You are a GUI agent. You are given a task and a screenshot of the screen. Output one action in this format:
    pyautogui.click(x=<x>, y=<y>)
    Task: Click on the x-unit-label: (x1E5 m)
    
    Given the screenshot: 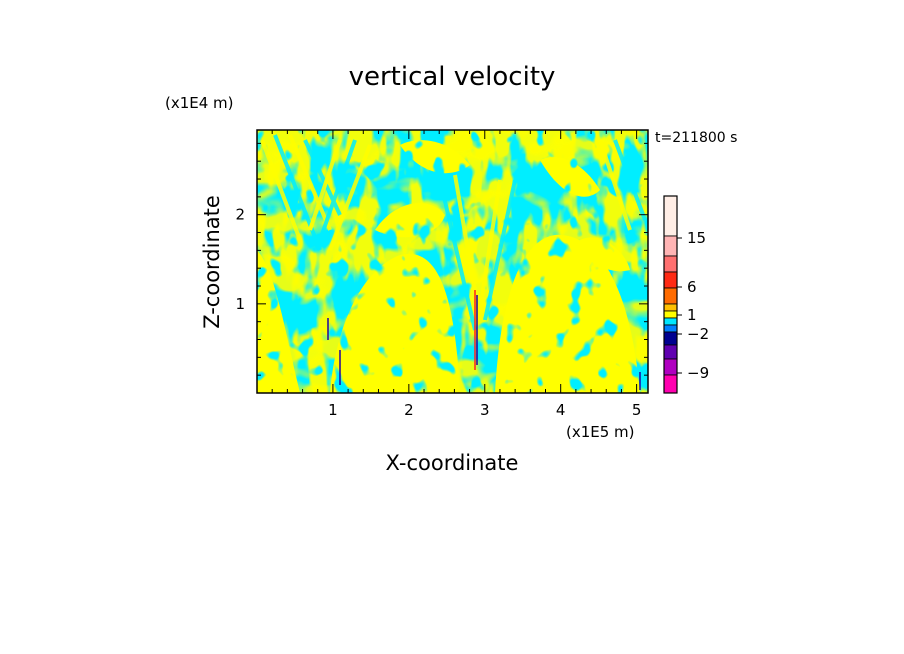 What is the action you would take?
    pyautogui.click(x=600, y=432)
    